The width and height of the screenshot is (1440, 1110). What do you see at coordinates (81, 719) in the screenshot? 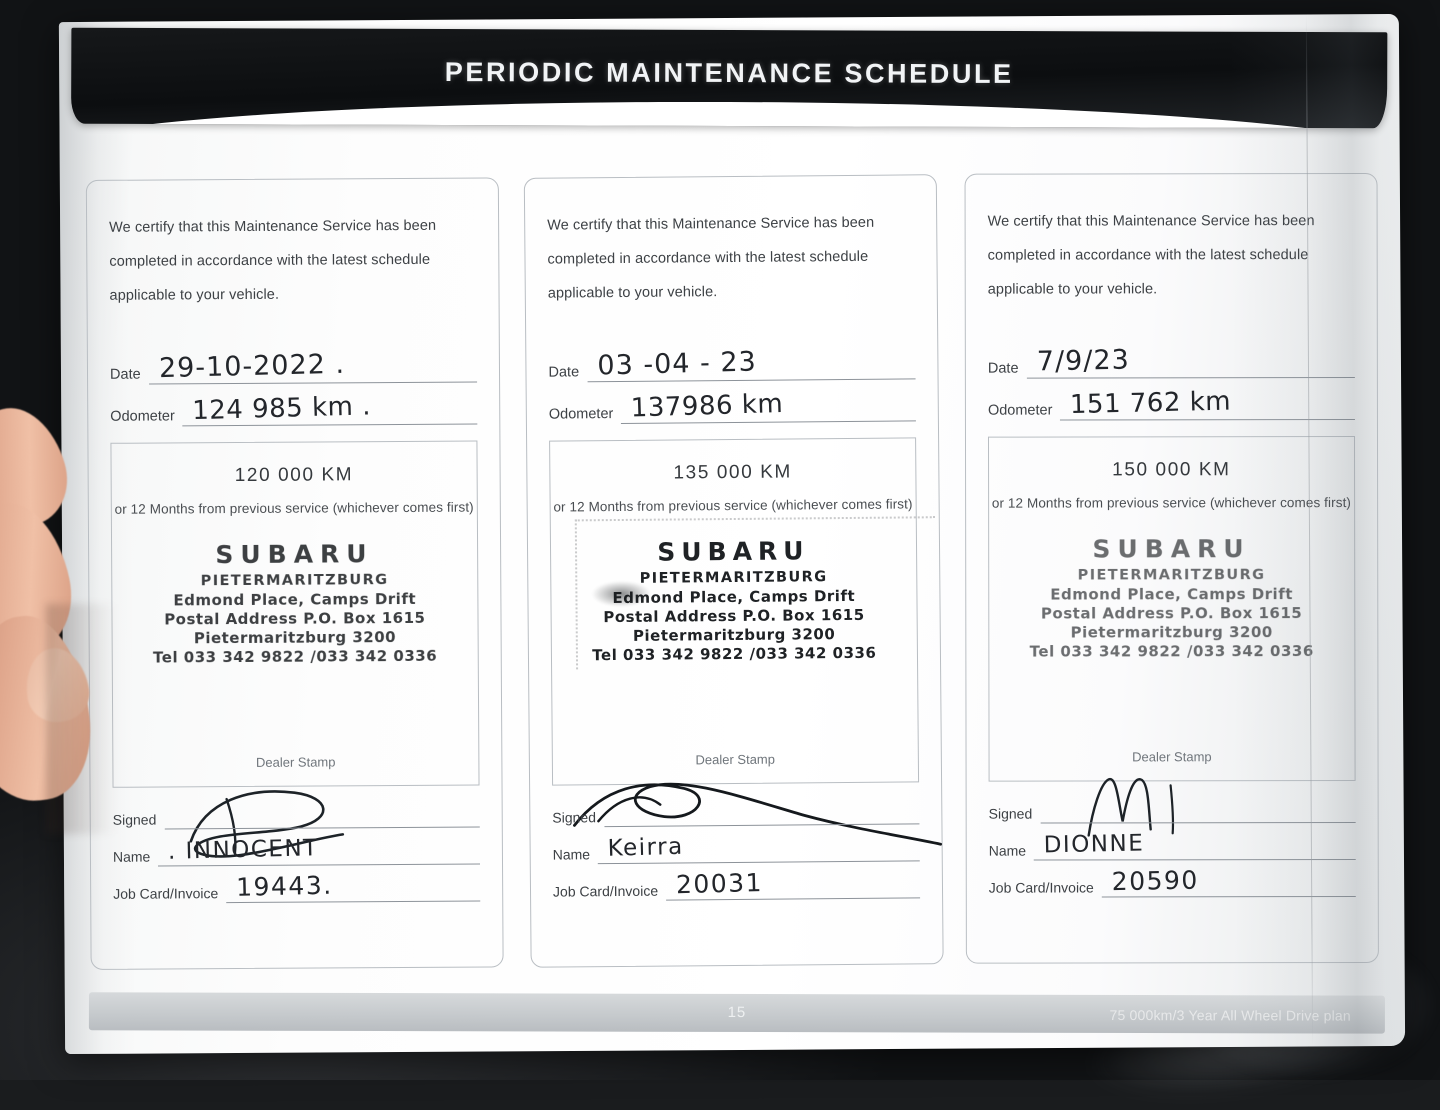
I see `hand-shadow` at bounding box center [81, 719].